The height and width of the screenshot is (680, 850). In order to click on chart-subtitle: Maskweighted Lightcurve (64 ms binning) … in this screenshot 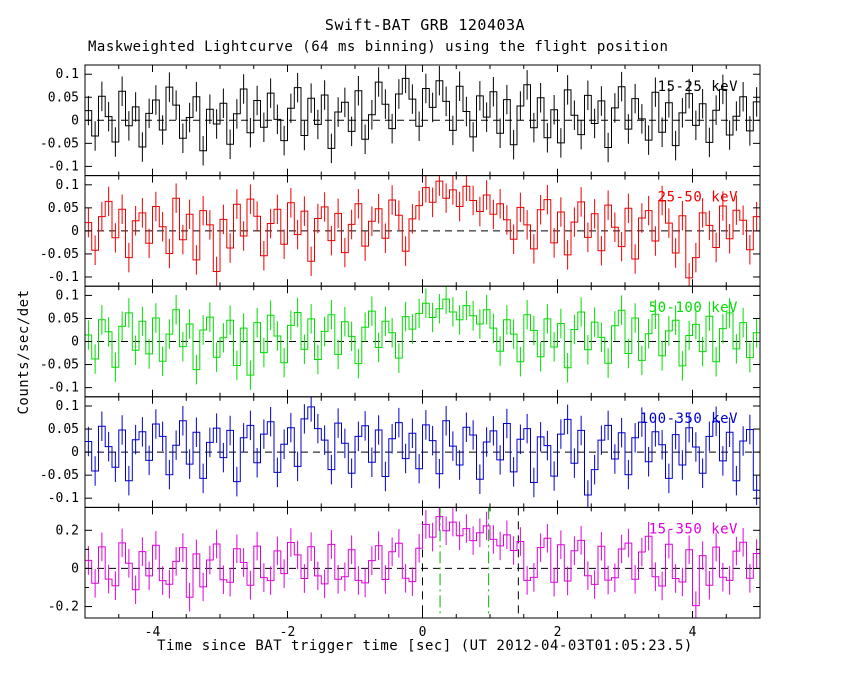, I will do `click(378, 47)`.